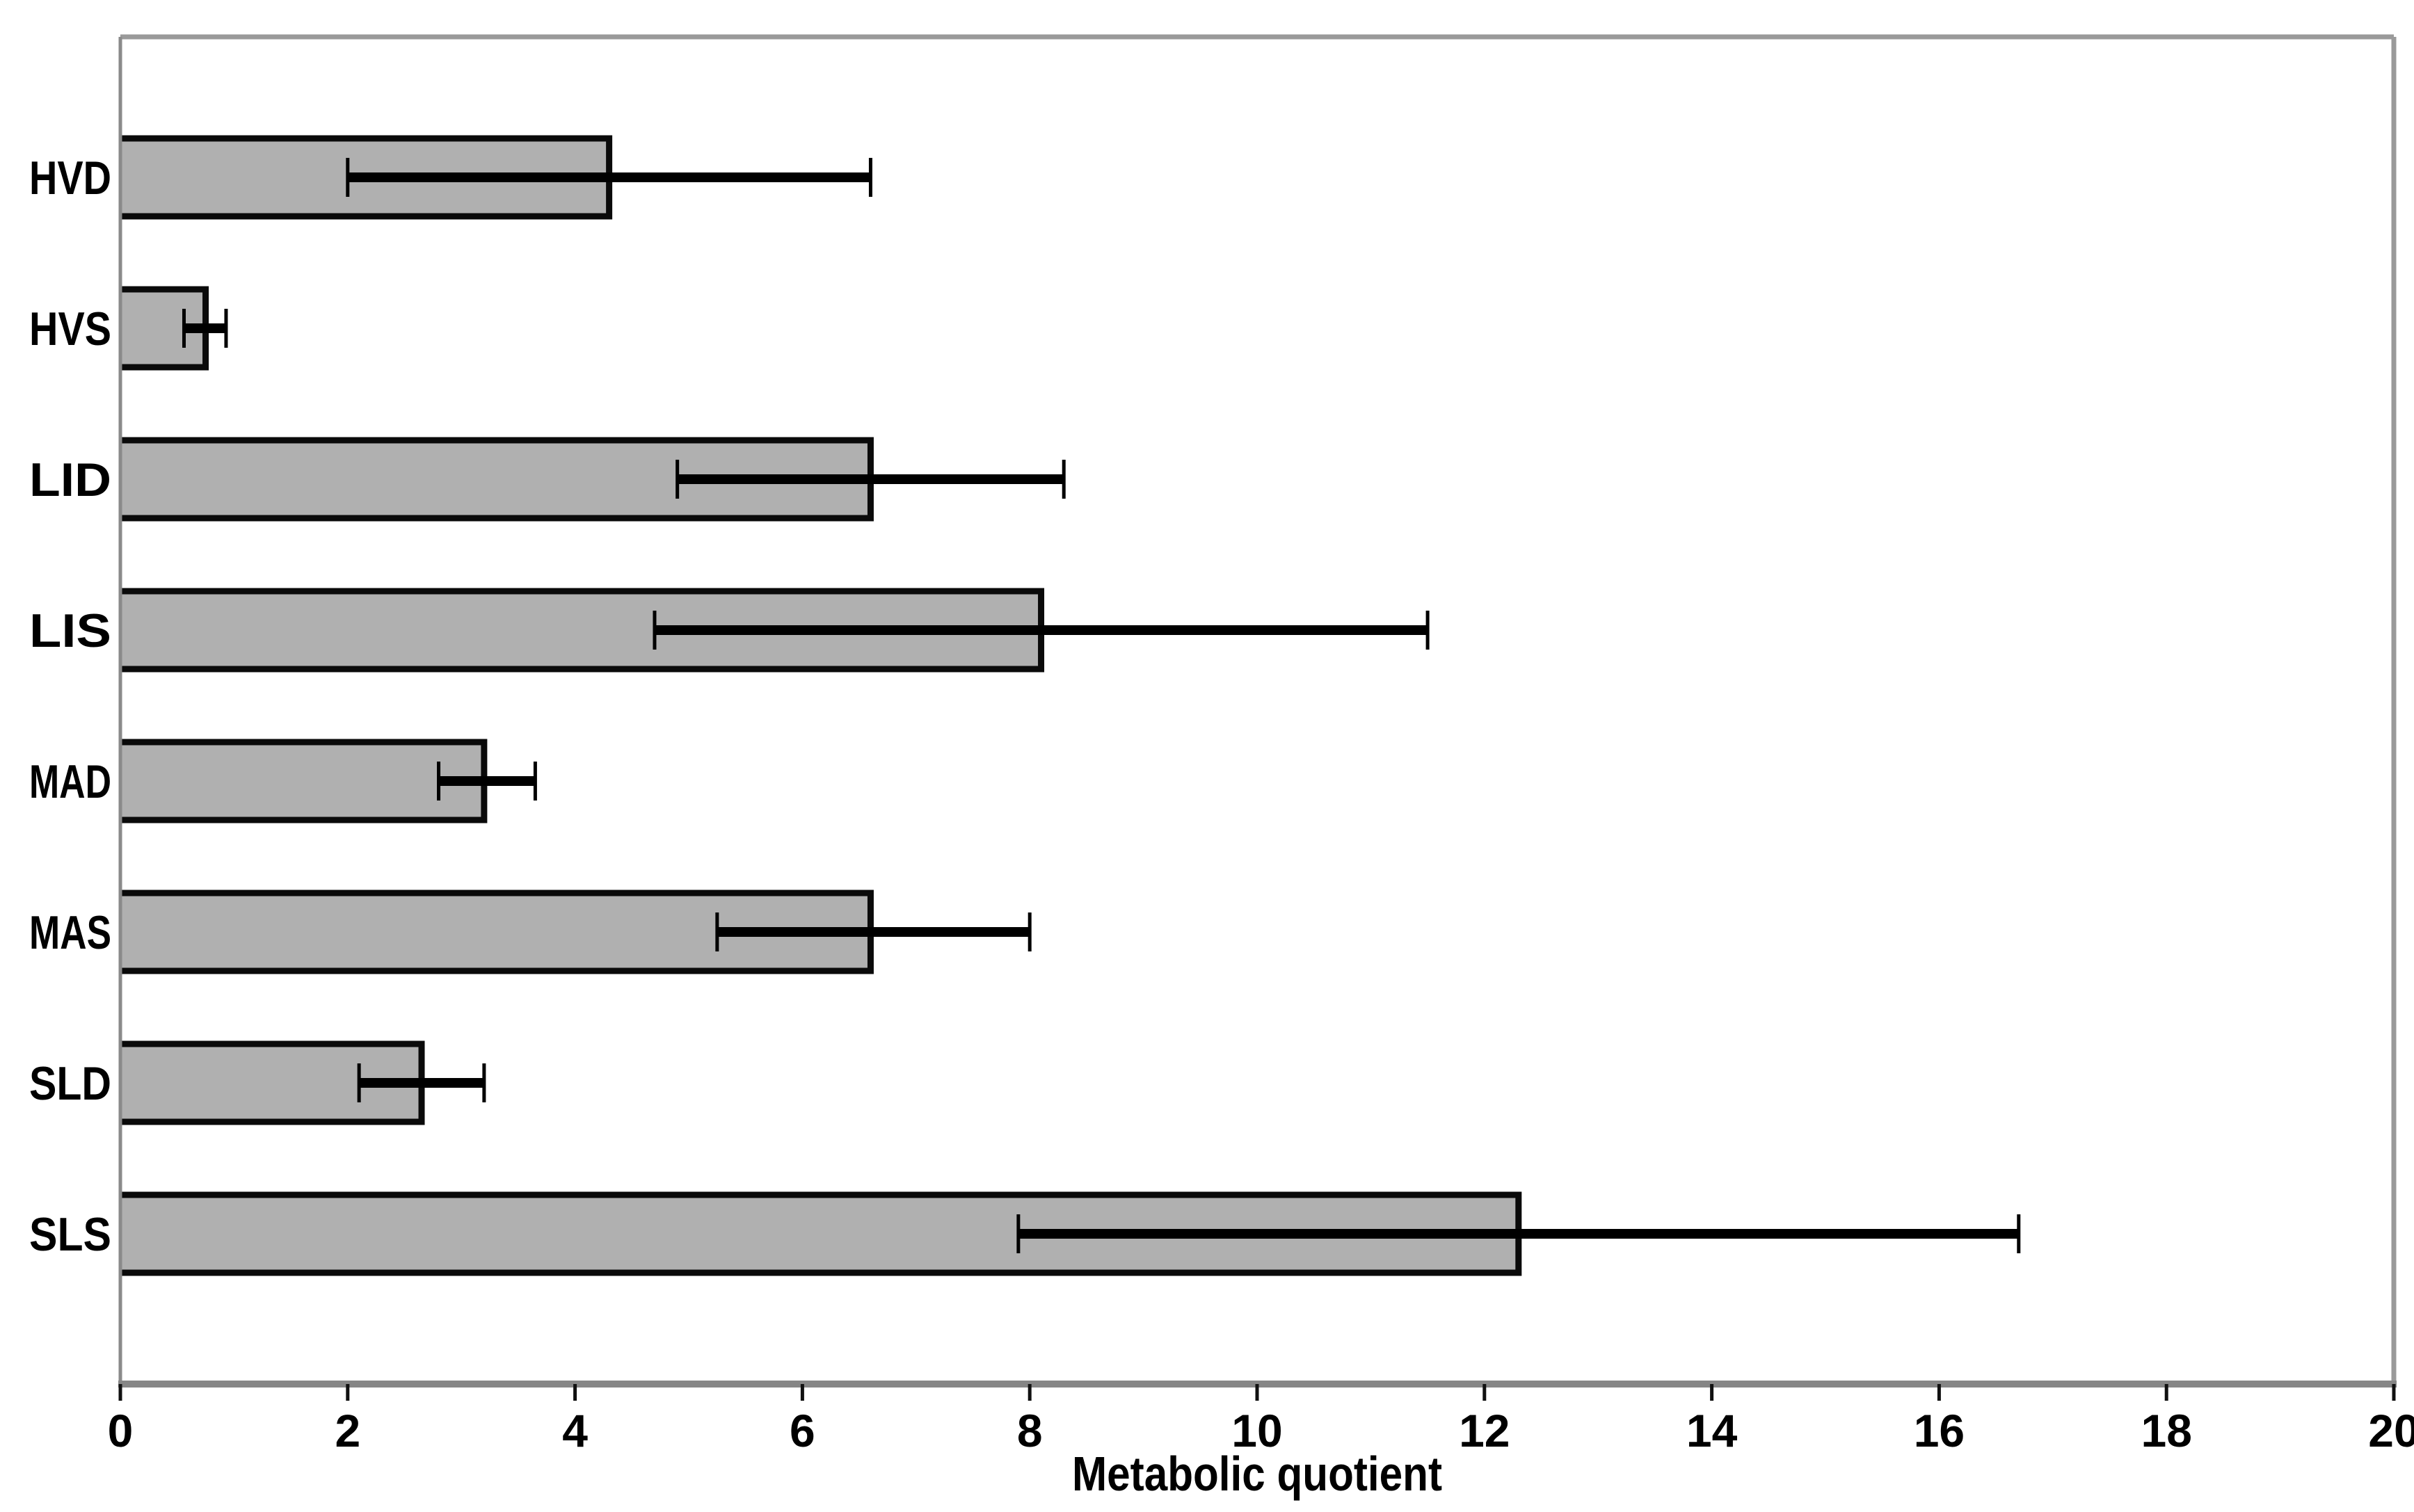 The height and width of the screenshot is (1512, 2414). What do you see at coordinates (802, 1430) in the screenshot?
I see `x-tick-label-6: 6` at bounding box center [802, 1430].